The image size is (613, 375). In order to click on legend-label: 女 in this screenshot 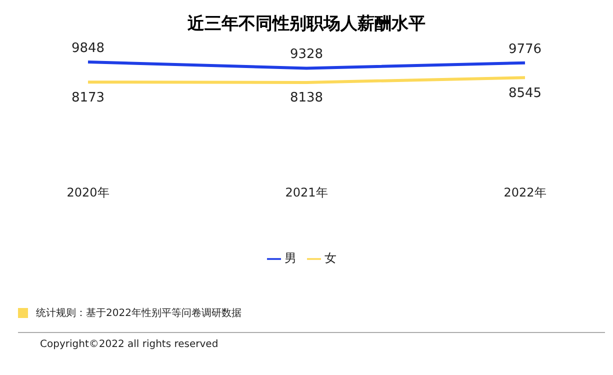, I will do `click(330, 258)`.